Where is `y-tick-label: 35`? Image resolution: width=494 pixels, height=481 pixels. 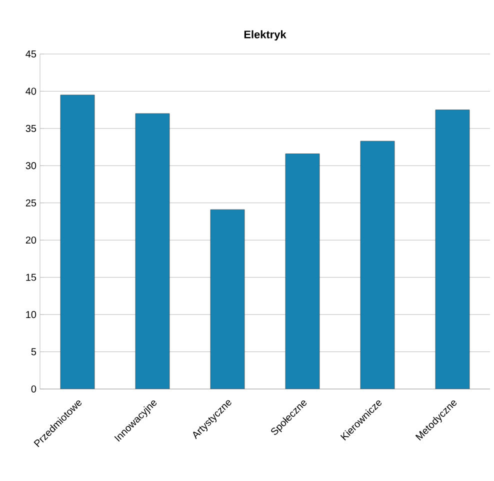 y-tick-label: 35 is located at coordinates (31, 128).